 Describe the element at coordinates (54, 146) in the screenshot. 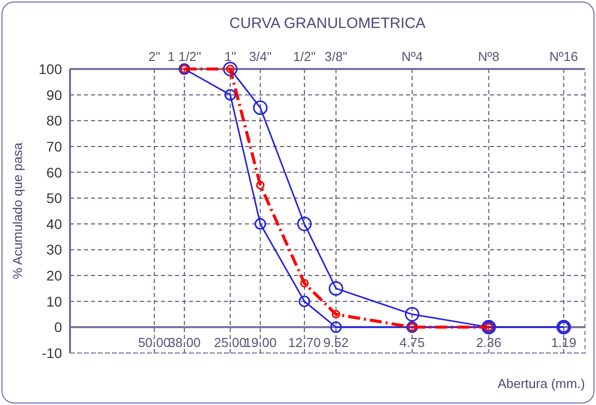

I see `y-tick-label: 70` at that location.